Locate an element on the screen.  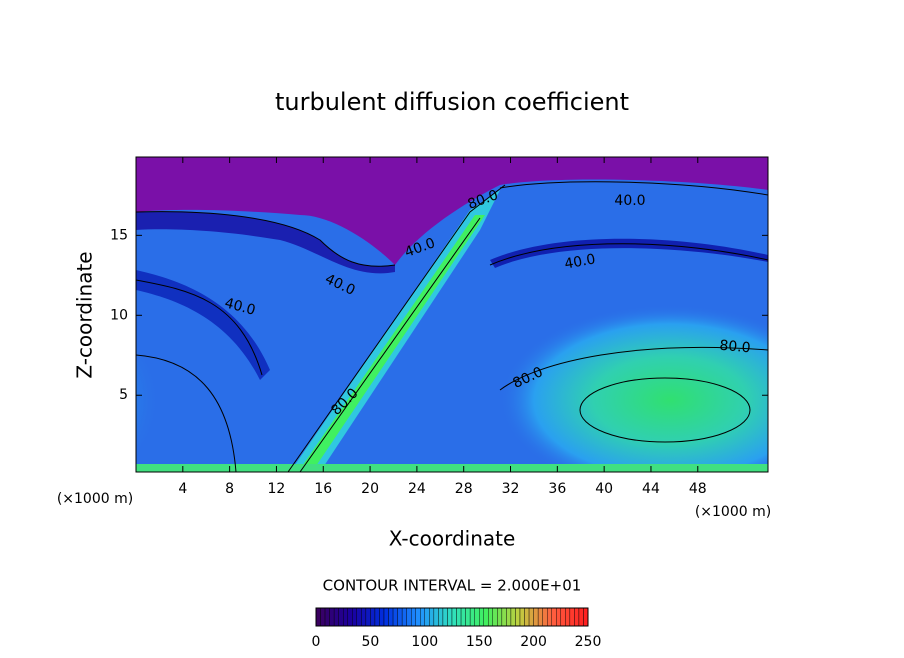
y-tick-label: 10 is located at coordinates (119, 315).